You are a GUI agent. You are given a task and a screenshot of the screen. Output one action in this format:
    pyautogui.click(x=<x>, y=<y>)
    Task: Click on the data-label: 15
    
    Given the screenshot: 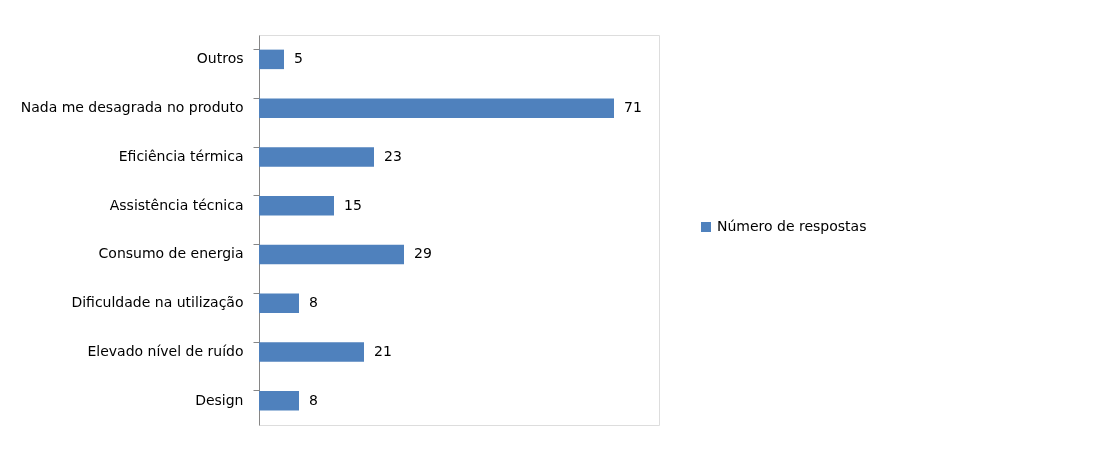 What is the action you would take?
    pyautogui.click(x=353, y=204)
    